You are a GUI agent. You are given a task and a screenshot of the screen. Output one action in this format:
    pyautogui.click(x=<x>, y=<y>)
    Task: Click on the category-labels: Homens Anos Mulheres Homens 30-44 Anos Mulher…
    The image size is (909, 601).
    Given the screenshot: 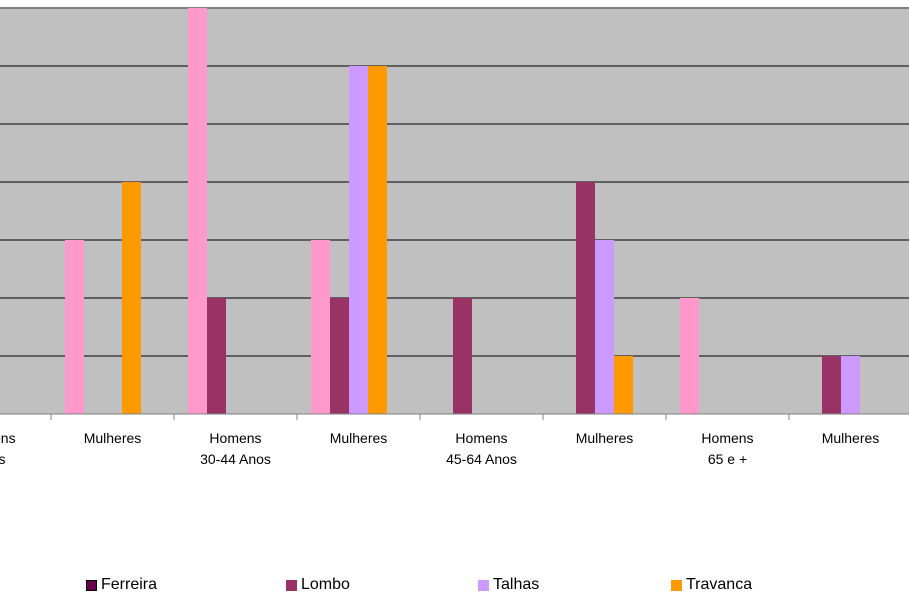 What is the action you would take?
    pyautogui.click(x=439, y=448)
    